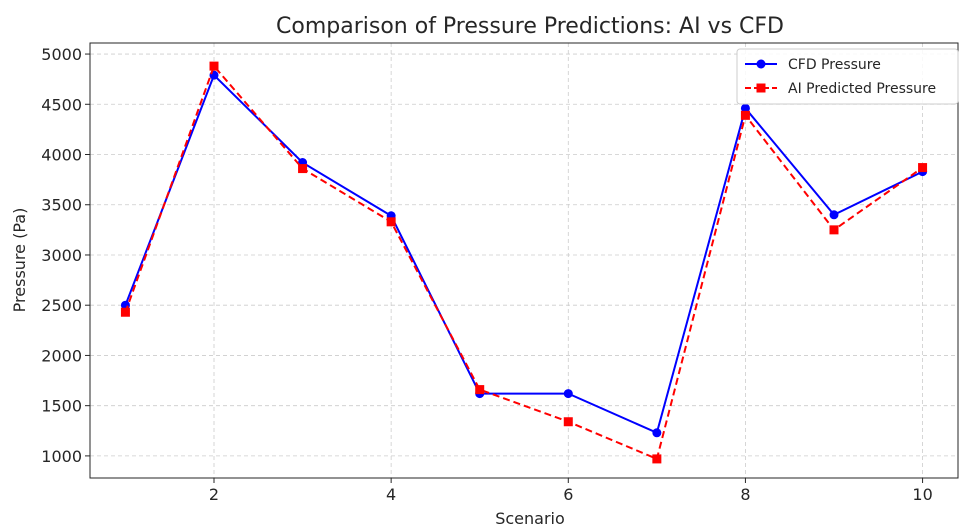 Image resolution: width=960 pixels, height=527 pixels. I want to click on y-axis: 1000 1500 2000 2500 3000 3500 4000 4500 5000, so click(65, 255).